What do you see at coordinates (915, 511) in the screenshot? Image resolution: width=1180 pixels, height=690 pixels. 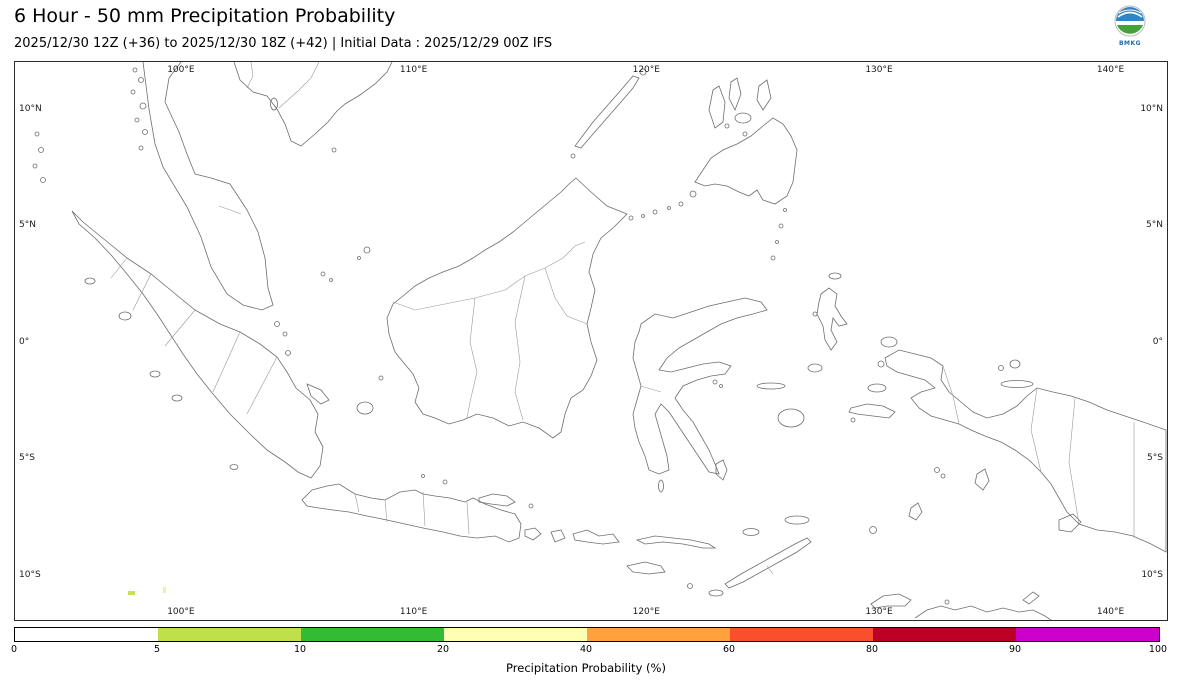 I see `island-tanimbar` at bounding box center [915, 511].